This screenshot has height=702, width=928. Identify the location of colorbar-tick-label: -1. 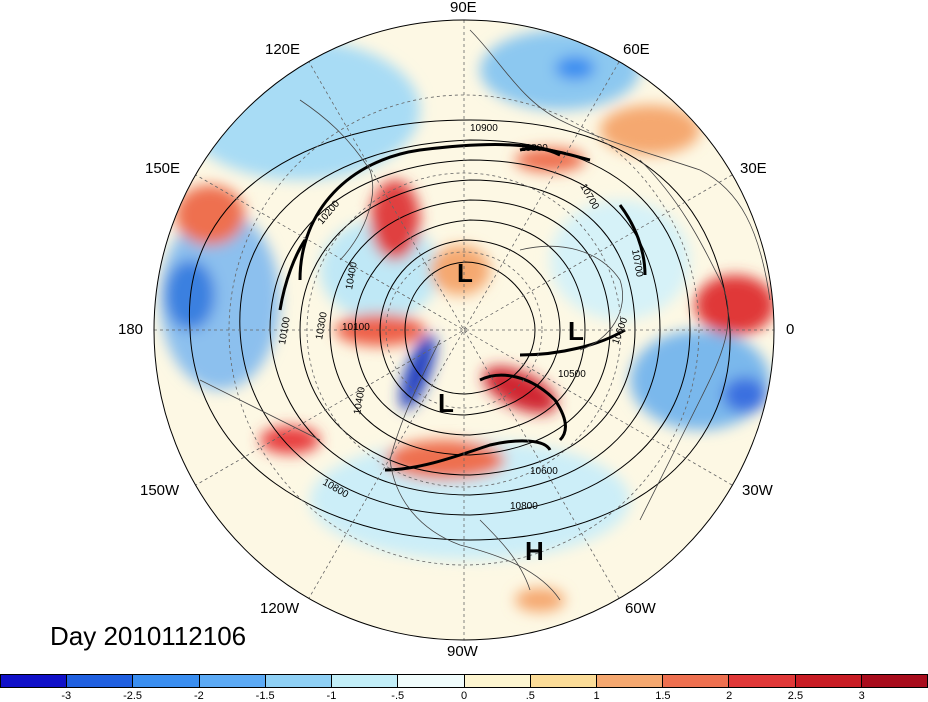
(331, 696).